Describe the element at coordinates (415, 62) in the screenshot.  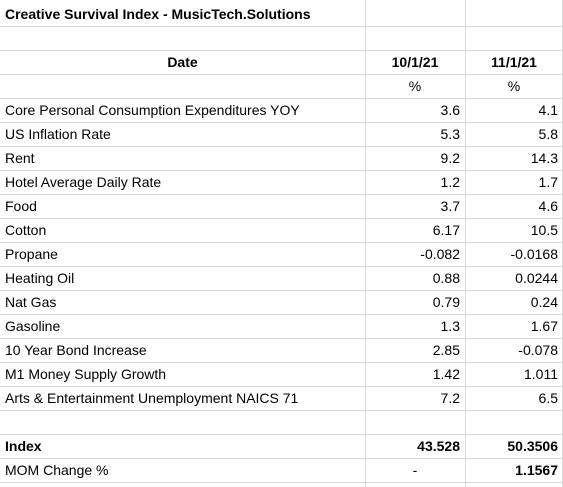
I see `date-header: 10/1/21` at that location.